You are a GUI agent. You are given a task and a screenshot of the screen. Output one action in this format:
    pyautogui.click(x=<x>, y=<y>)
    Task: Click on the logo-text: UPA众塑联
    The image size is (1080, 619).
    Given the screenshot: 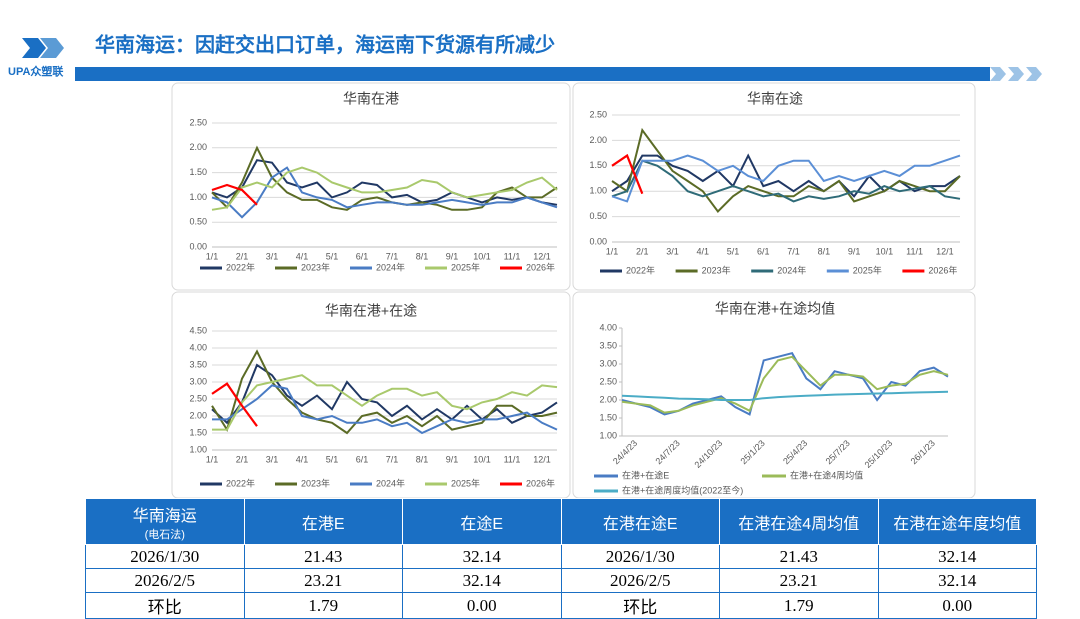 What is the action you would take?
    pyautogui.click(x=35, y=71)
    